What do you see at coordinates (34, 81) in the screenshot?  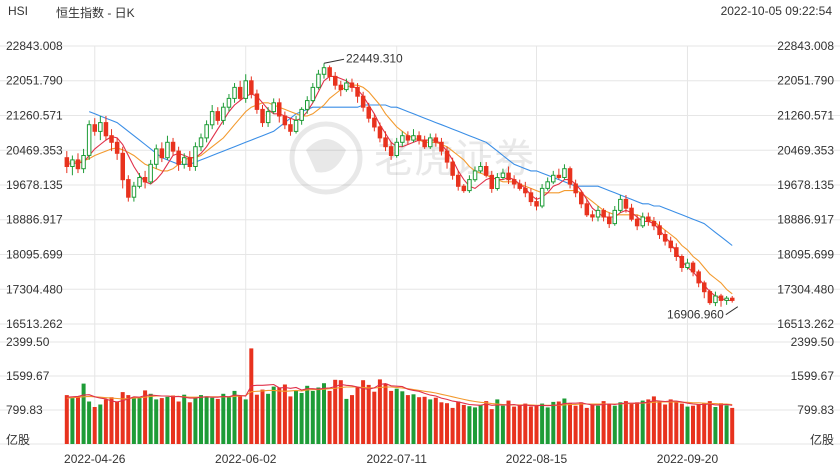 I see `y-tick-label-left: 22051.790` at bounding box center [34, 81].